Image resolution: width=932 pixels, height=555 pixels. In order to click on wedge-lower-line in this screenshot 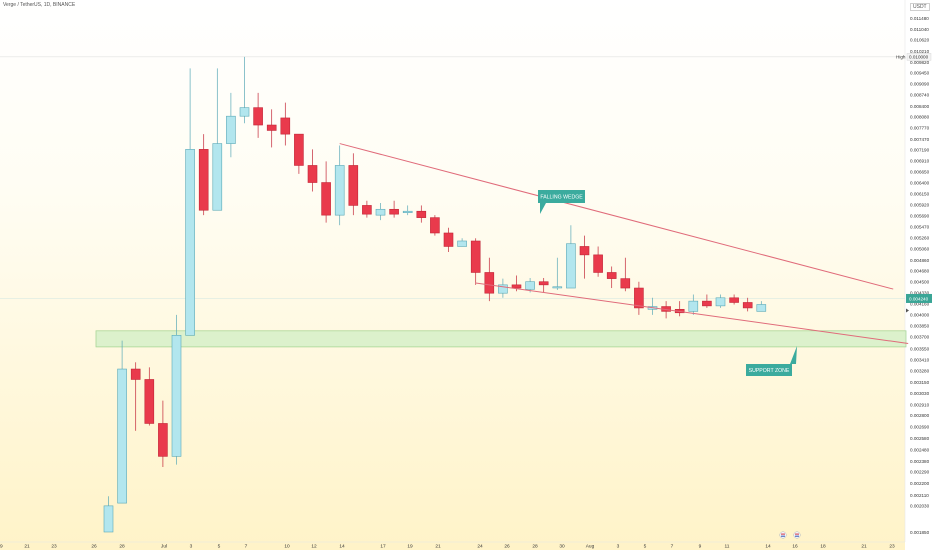, I will do `click(692, 313)`.